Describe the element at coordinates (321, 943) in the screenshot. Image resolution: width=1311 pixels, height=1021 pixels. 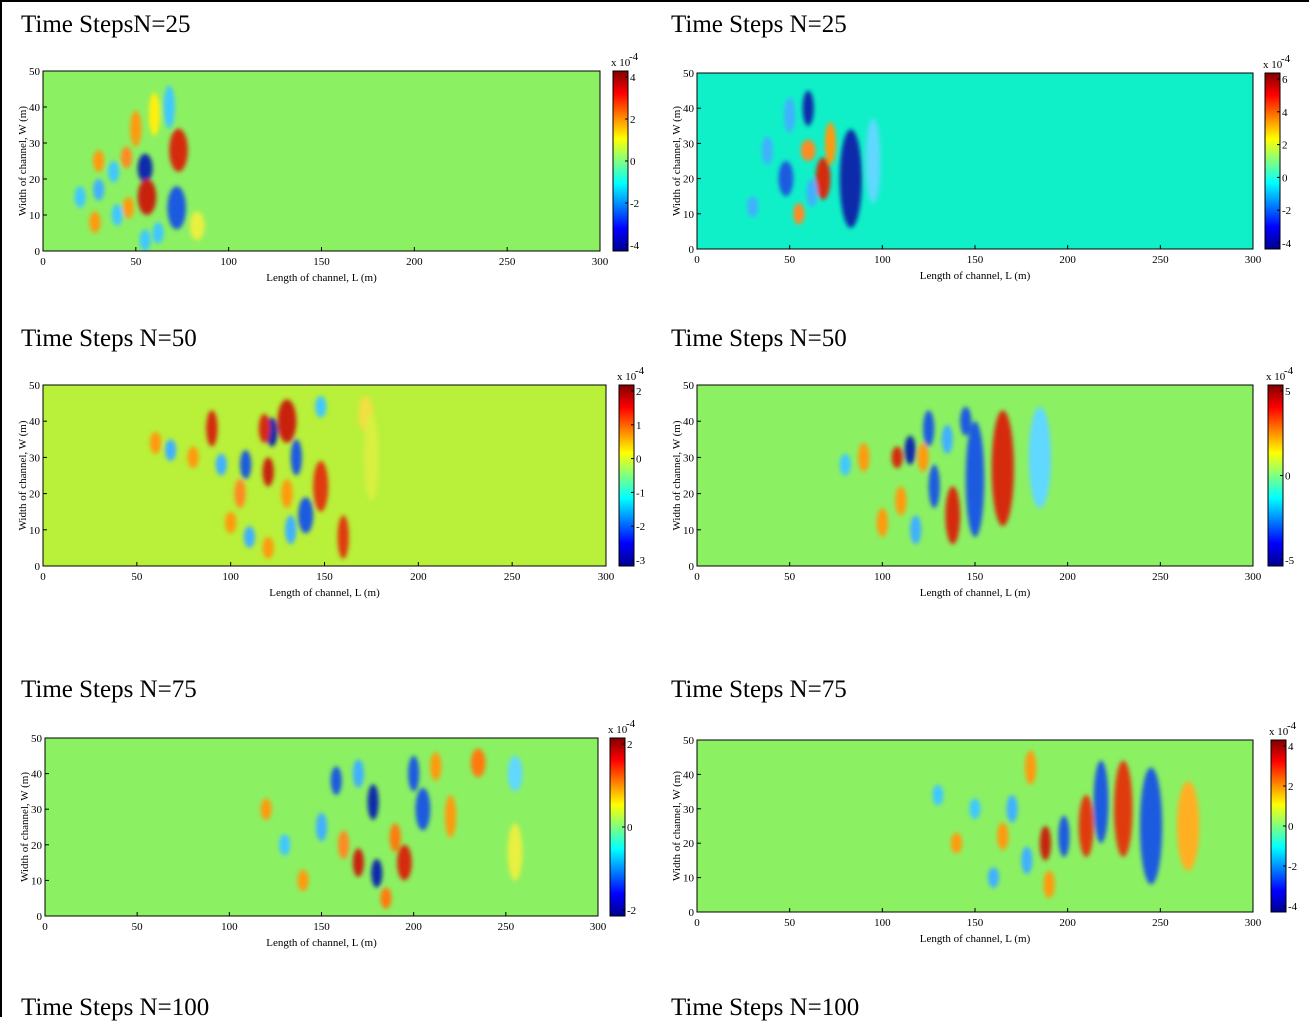
I see `x-axis-label: Length of channel, L (m)` at that location.